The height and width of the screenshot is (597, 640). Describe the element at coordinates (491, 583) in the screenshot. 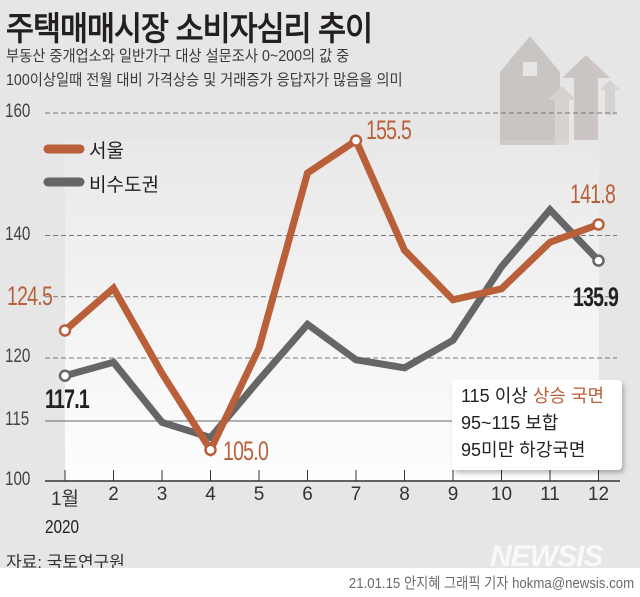

I see `credit-text: 21.01.15 안지혜 그래픽 기자 hokma@newsis.com` at that location.